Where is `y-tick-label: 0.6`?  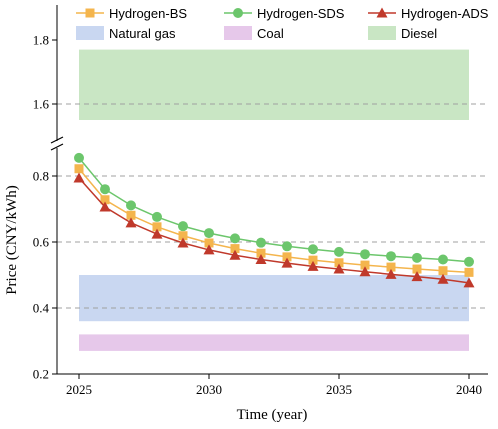
y-tick-label: 0.6 is located at coordinates (41, 242).